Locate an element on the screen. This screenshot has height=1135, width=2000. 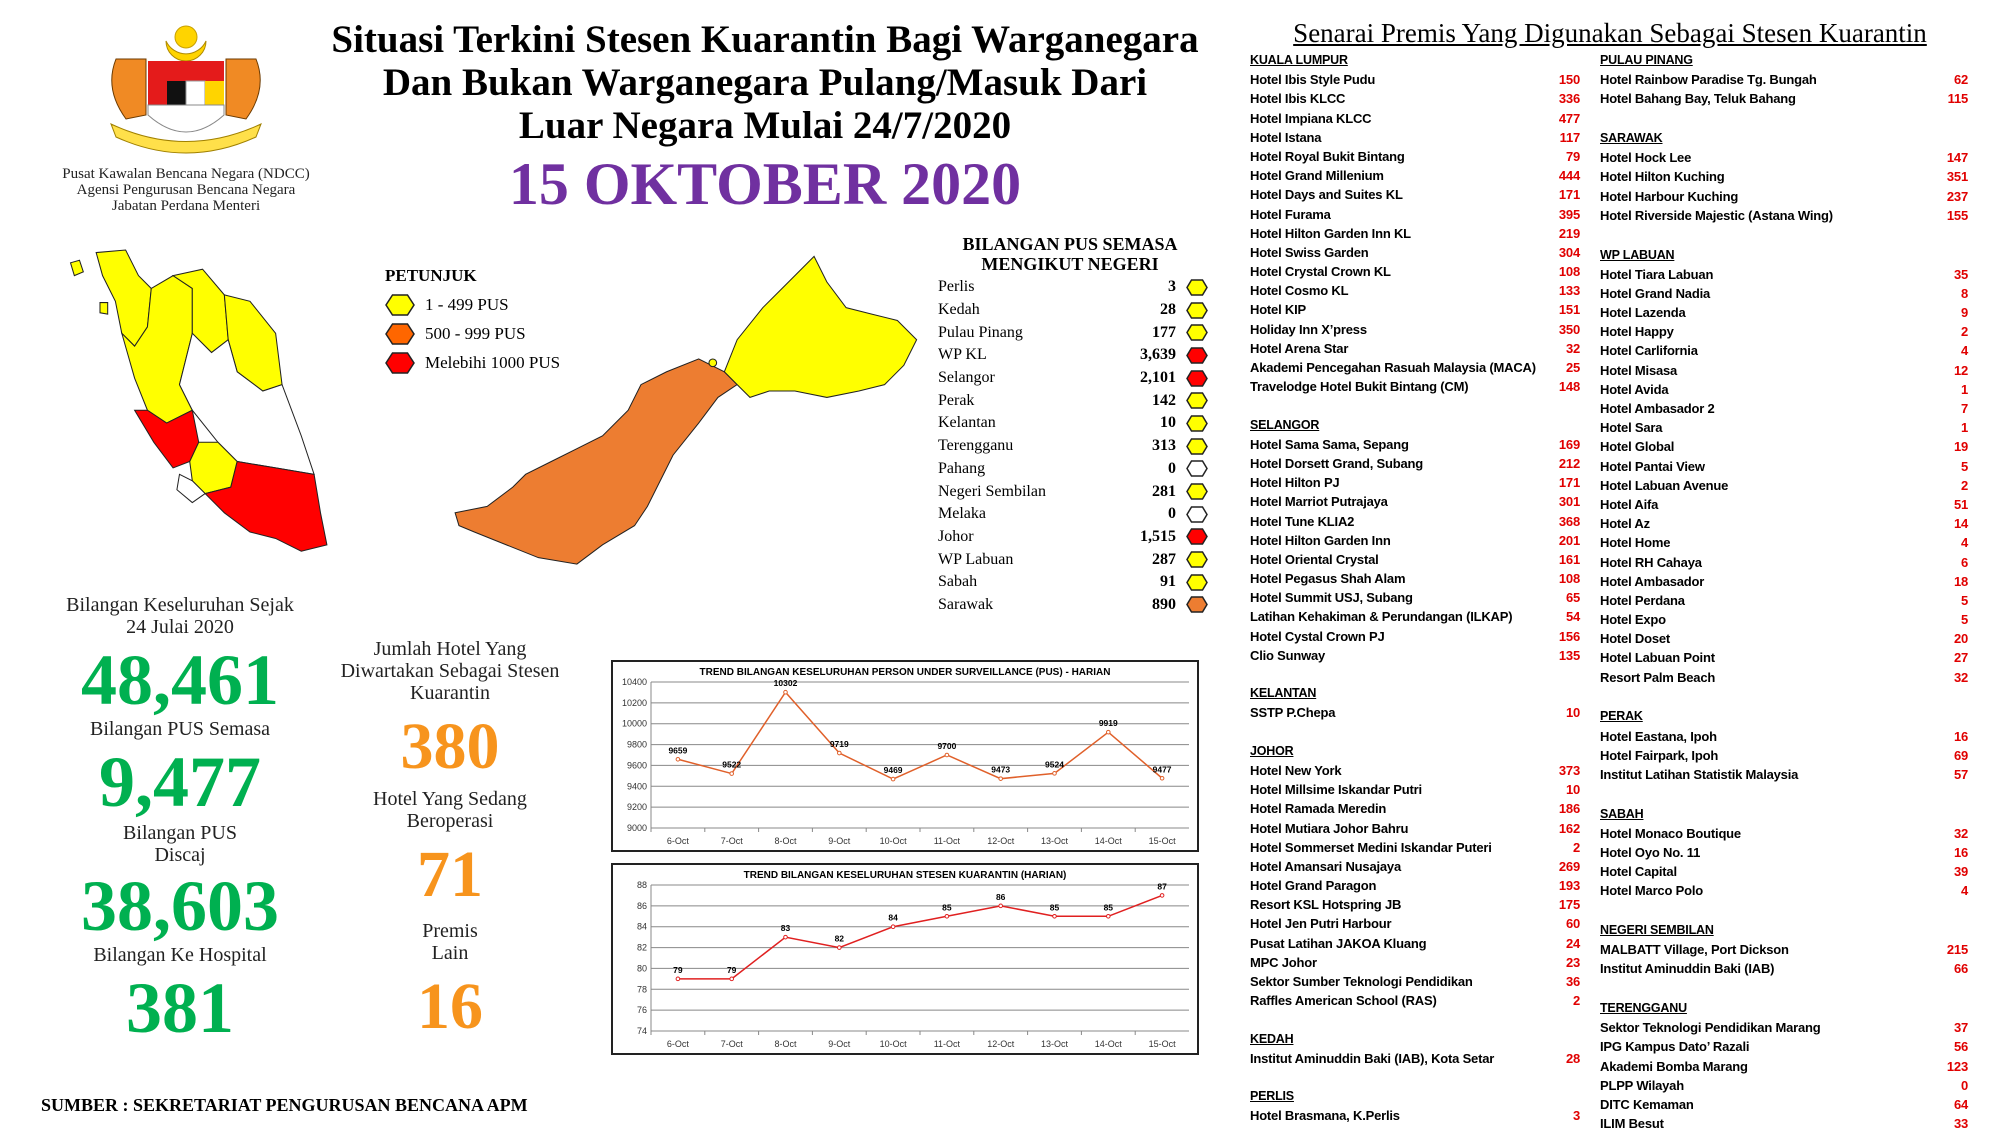
premise-count: 16 is located at coordinates (1960, 736).